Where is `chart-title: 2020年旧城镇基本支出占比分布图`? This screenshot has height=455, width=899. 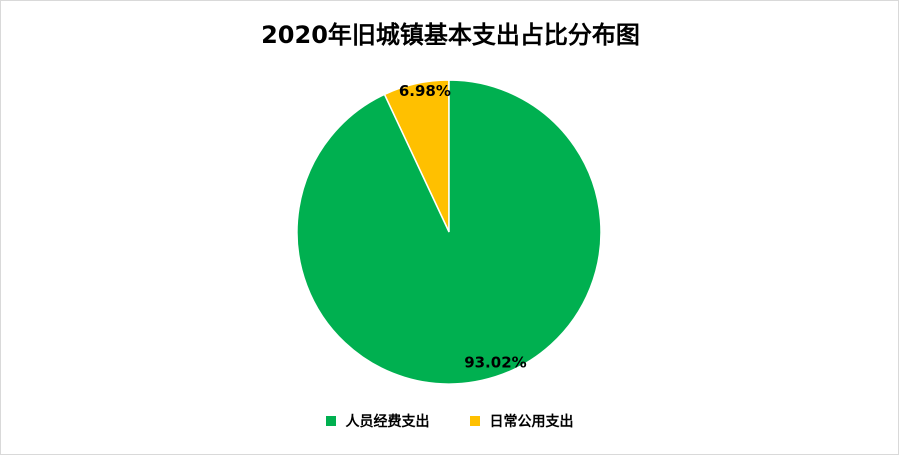
chart-title: 2020年旧城镇基本支出占比分布图 is located at coordinates (450, 35).